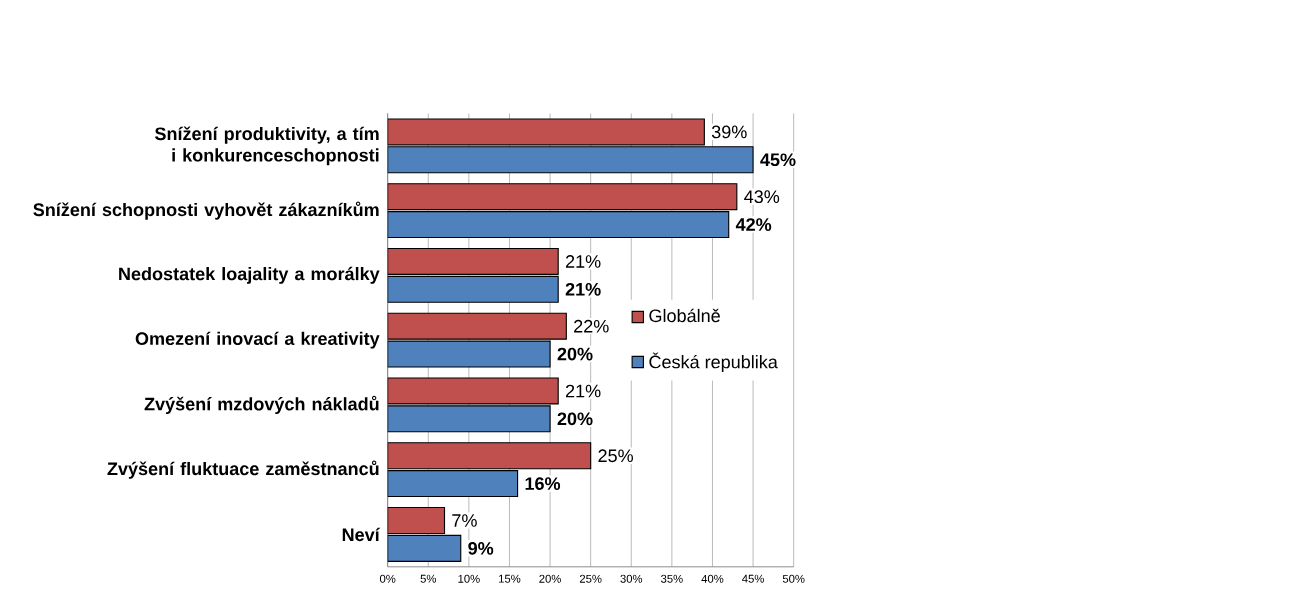 This screenshot has height=590, width=1310. What do you see at coordinates (778, 159) in the screenshot?
I see `data-label: 45%` at bounding box center [778, 159].